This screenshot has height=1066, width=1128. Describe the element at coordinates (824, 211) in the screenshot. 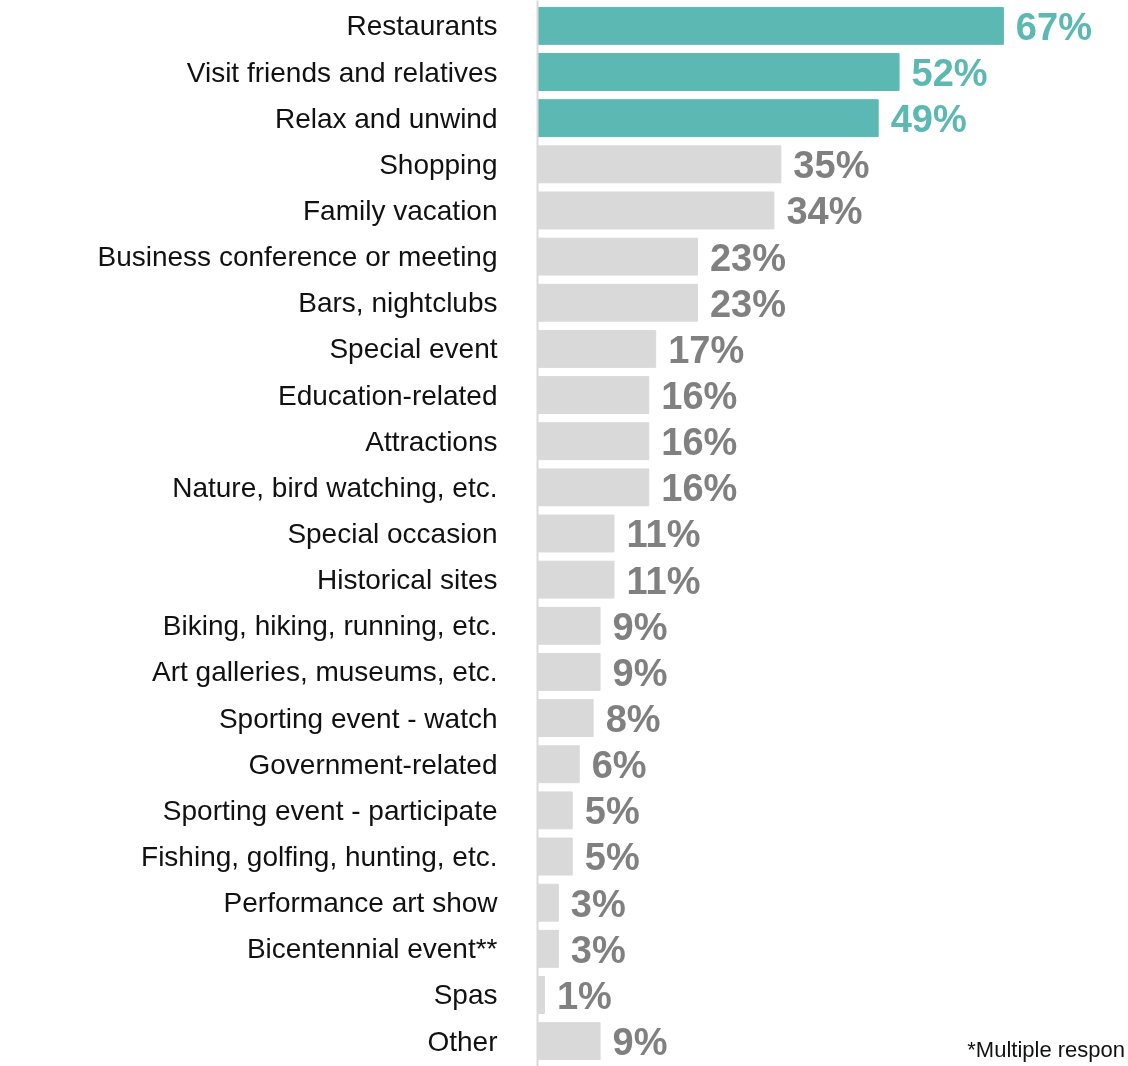

I see `data-label: 34%` at that location.